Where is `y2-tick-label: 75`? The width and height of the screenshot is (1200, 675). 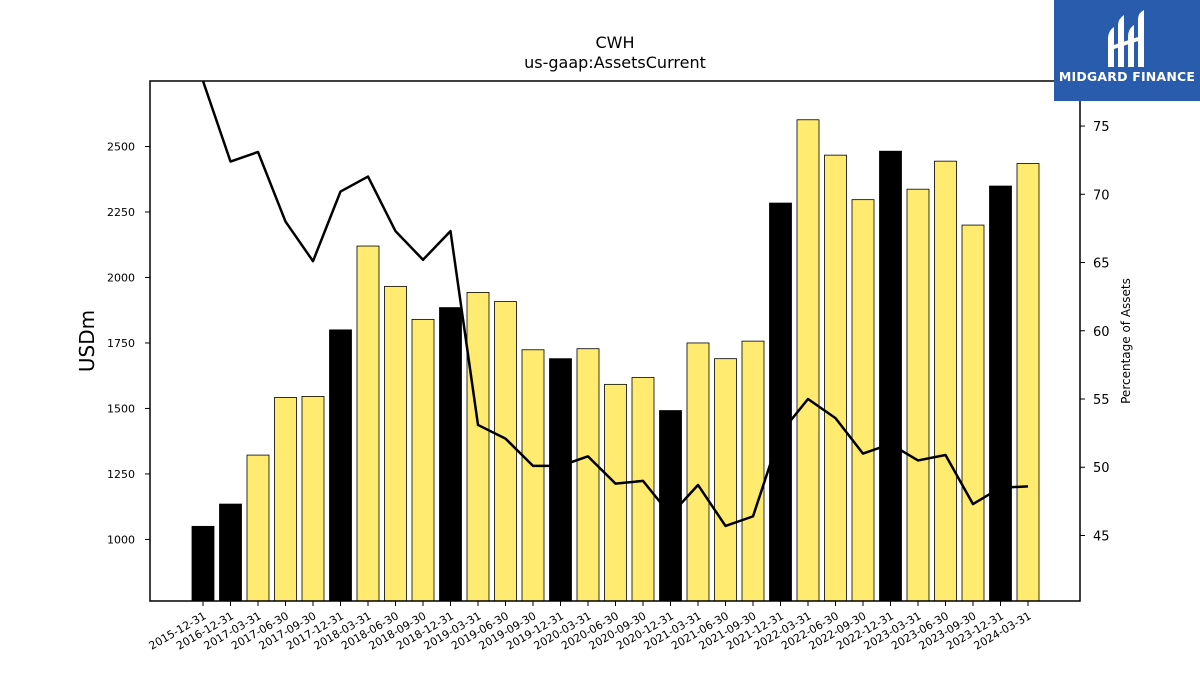
y2-tick-label: 75 is located at coordinates (1101, 127).